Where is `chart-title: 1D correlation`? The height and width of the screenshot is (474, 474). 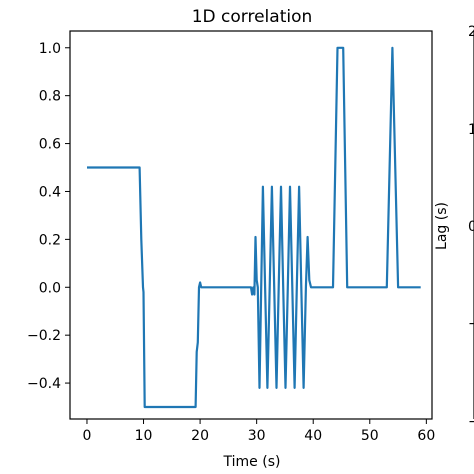 chart-title: 1D correlation is located at coordinates (252, 17).